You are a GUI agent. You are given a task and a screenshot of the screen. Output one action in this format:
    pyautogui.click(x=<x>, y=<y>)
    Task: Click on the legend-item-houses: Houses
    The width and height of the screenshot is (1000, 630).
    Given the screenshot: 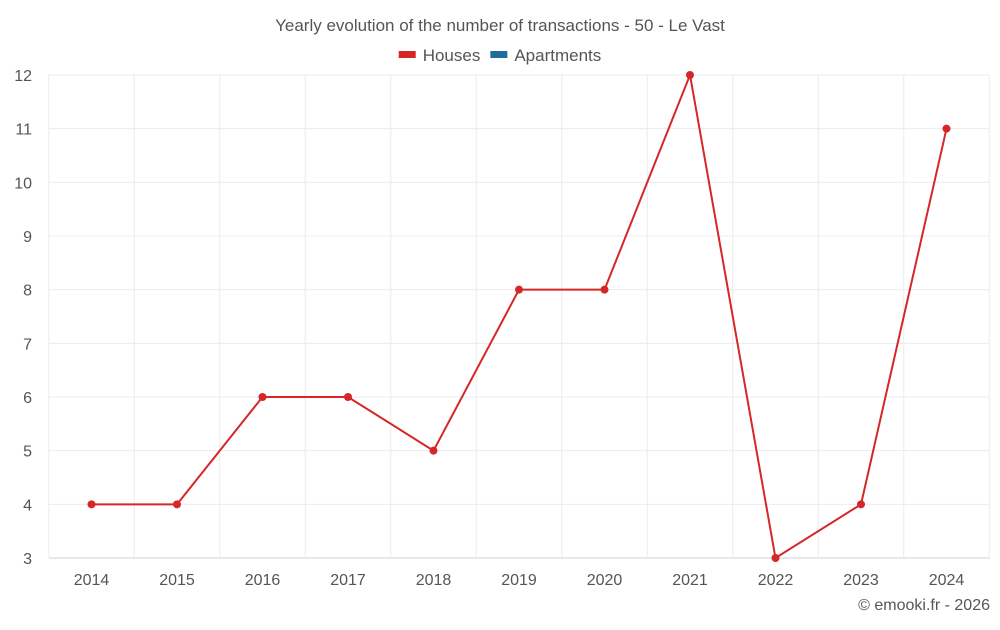 What is the action you would take?
    pyautogui.click(x=439, y=55)
    